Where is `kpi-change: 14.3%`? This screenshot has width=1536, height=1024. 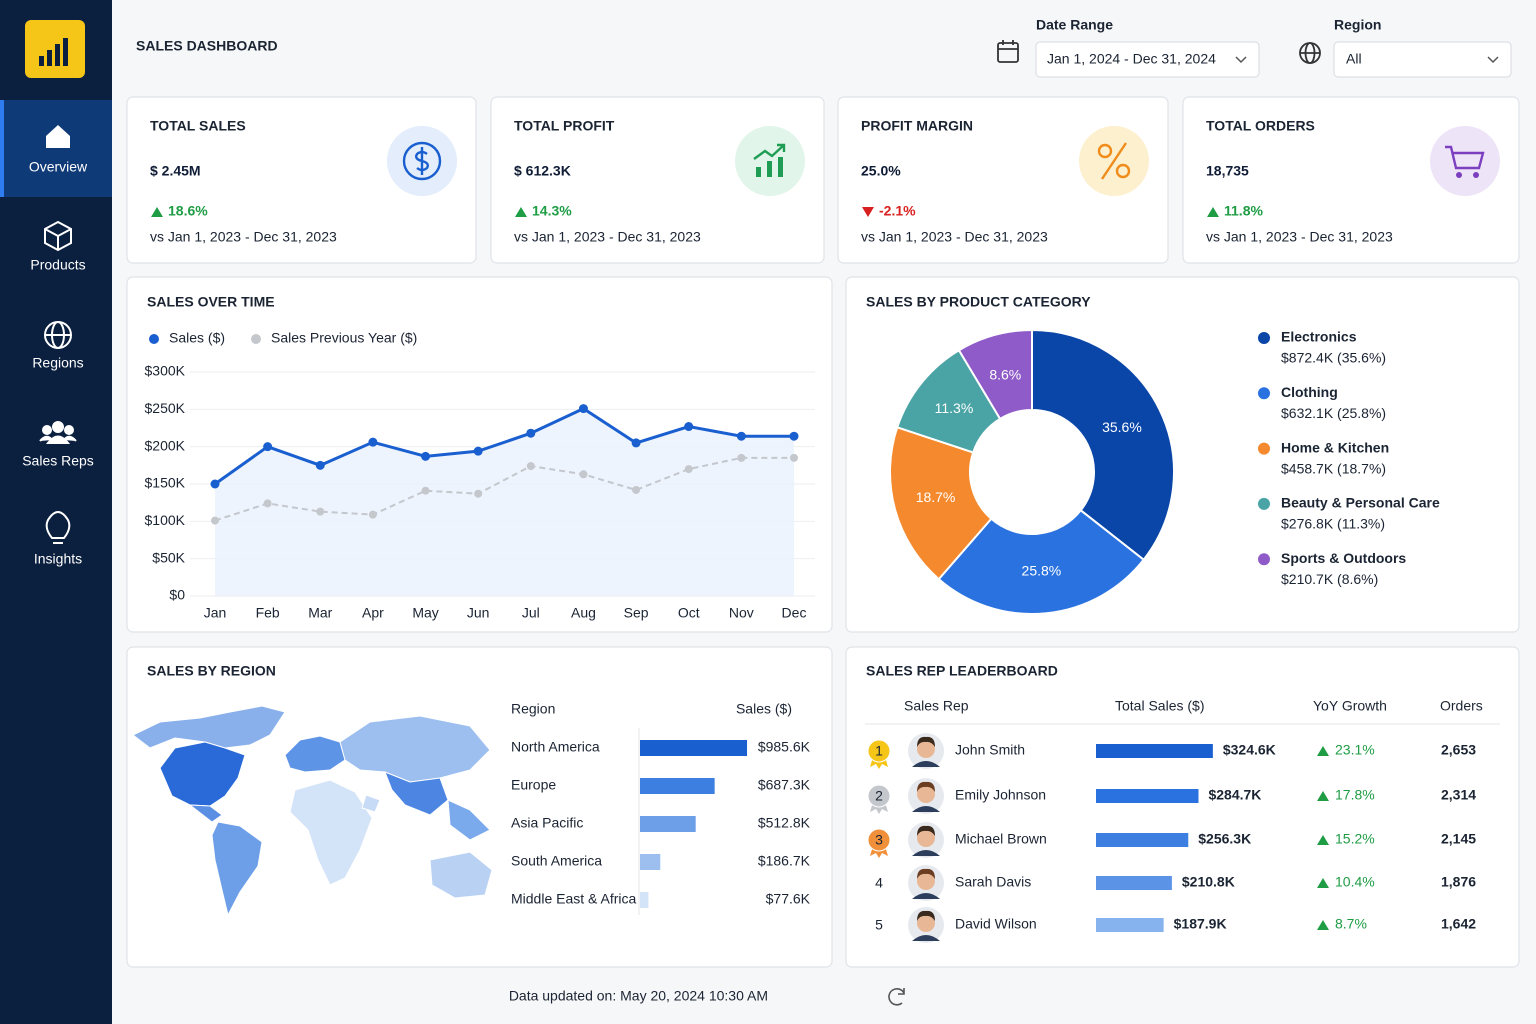
kpi-change: 14.3% is located at coordinates (552, 211).